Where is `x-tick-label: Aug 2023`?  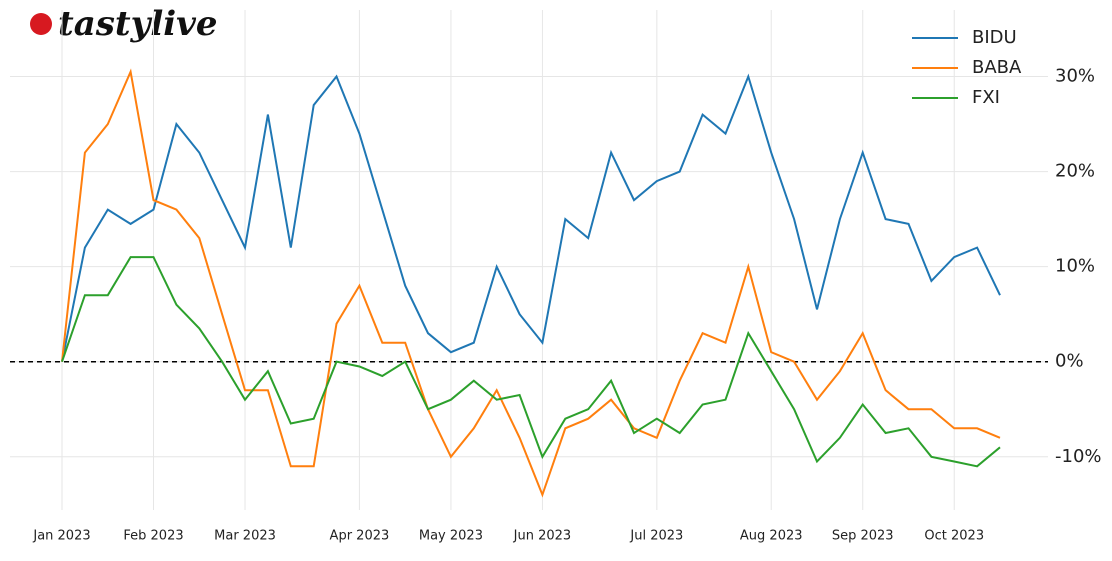
x-tick-label: Aug 2023 is located at coordinates (771, 536).